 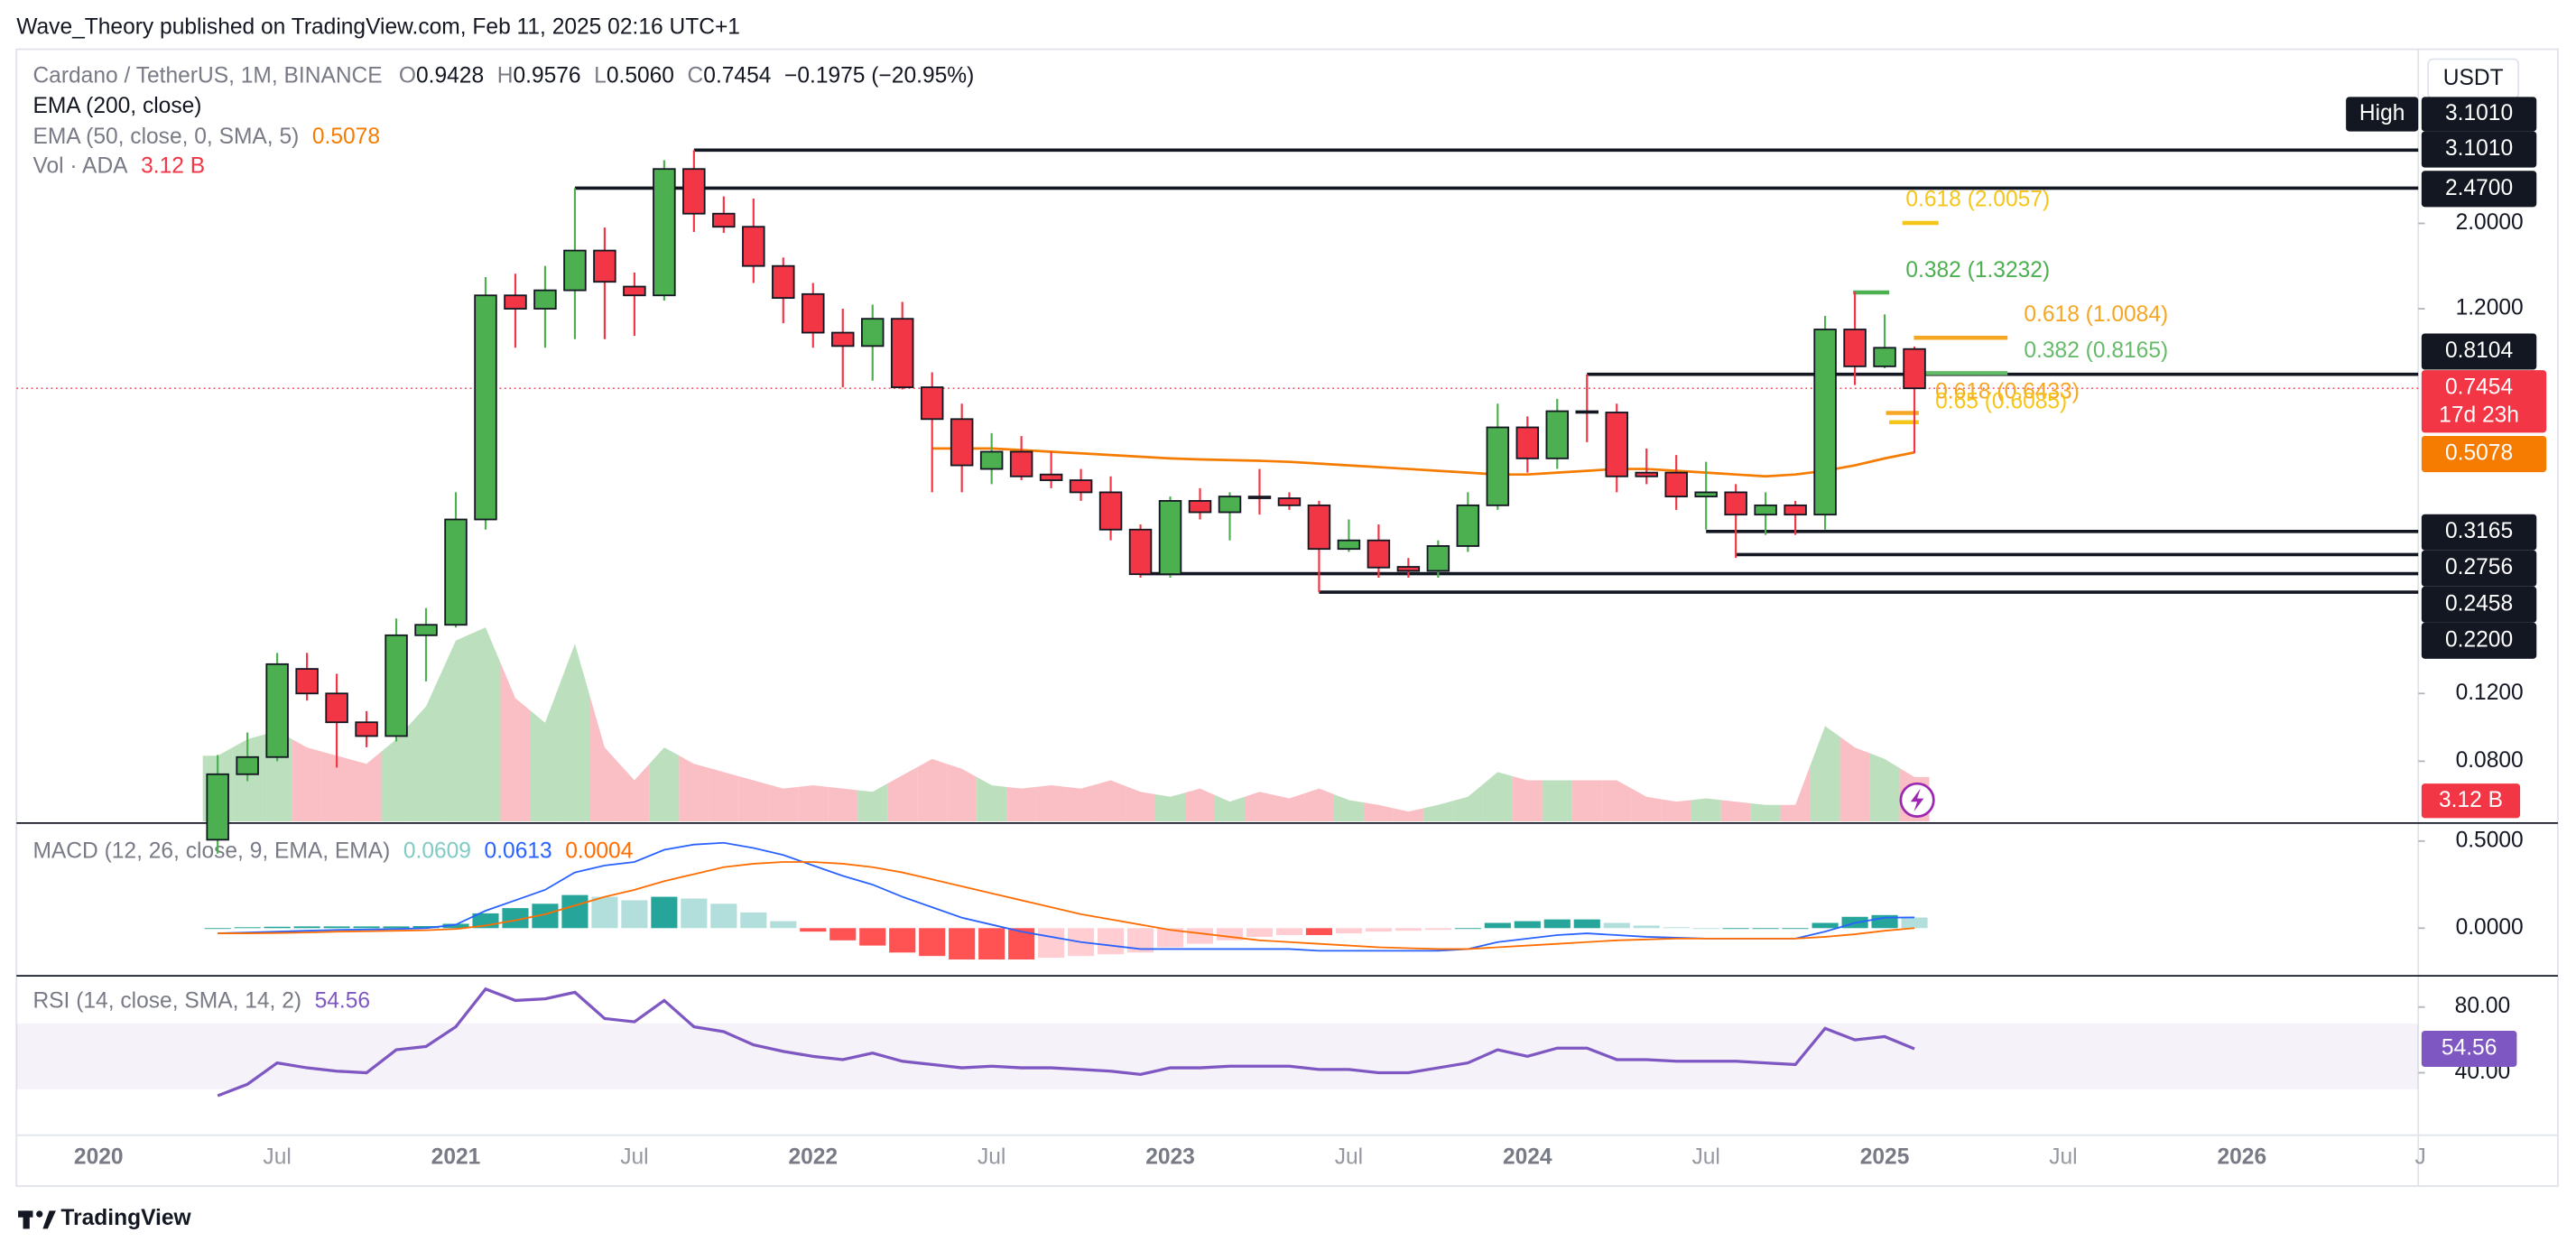 What do you see at coordinates (2473, 78) in the screenshot?
I see `currency: USDT` at bounding box center [2473, 78].